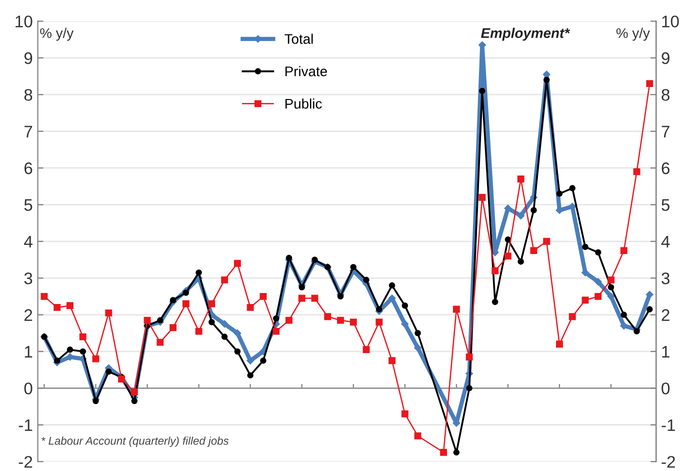  I want to click on y-axis-title: % y/y, so click(57, 34).